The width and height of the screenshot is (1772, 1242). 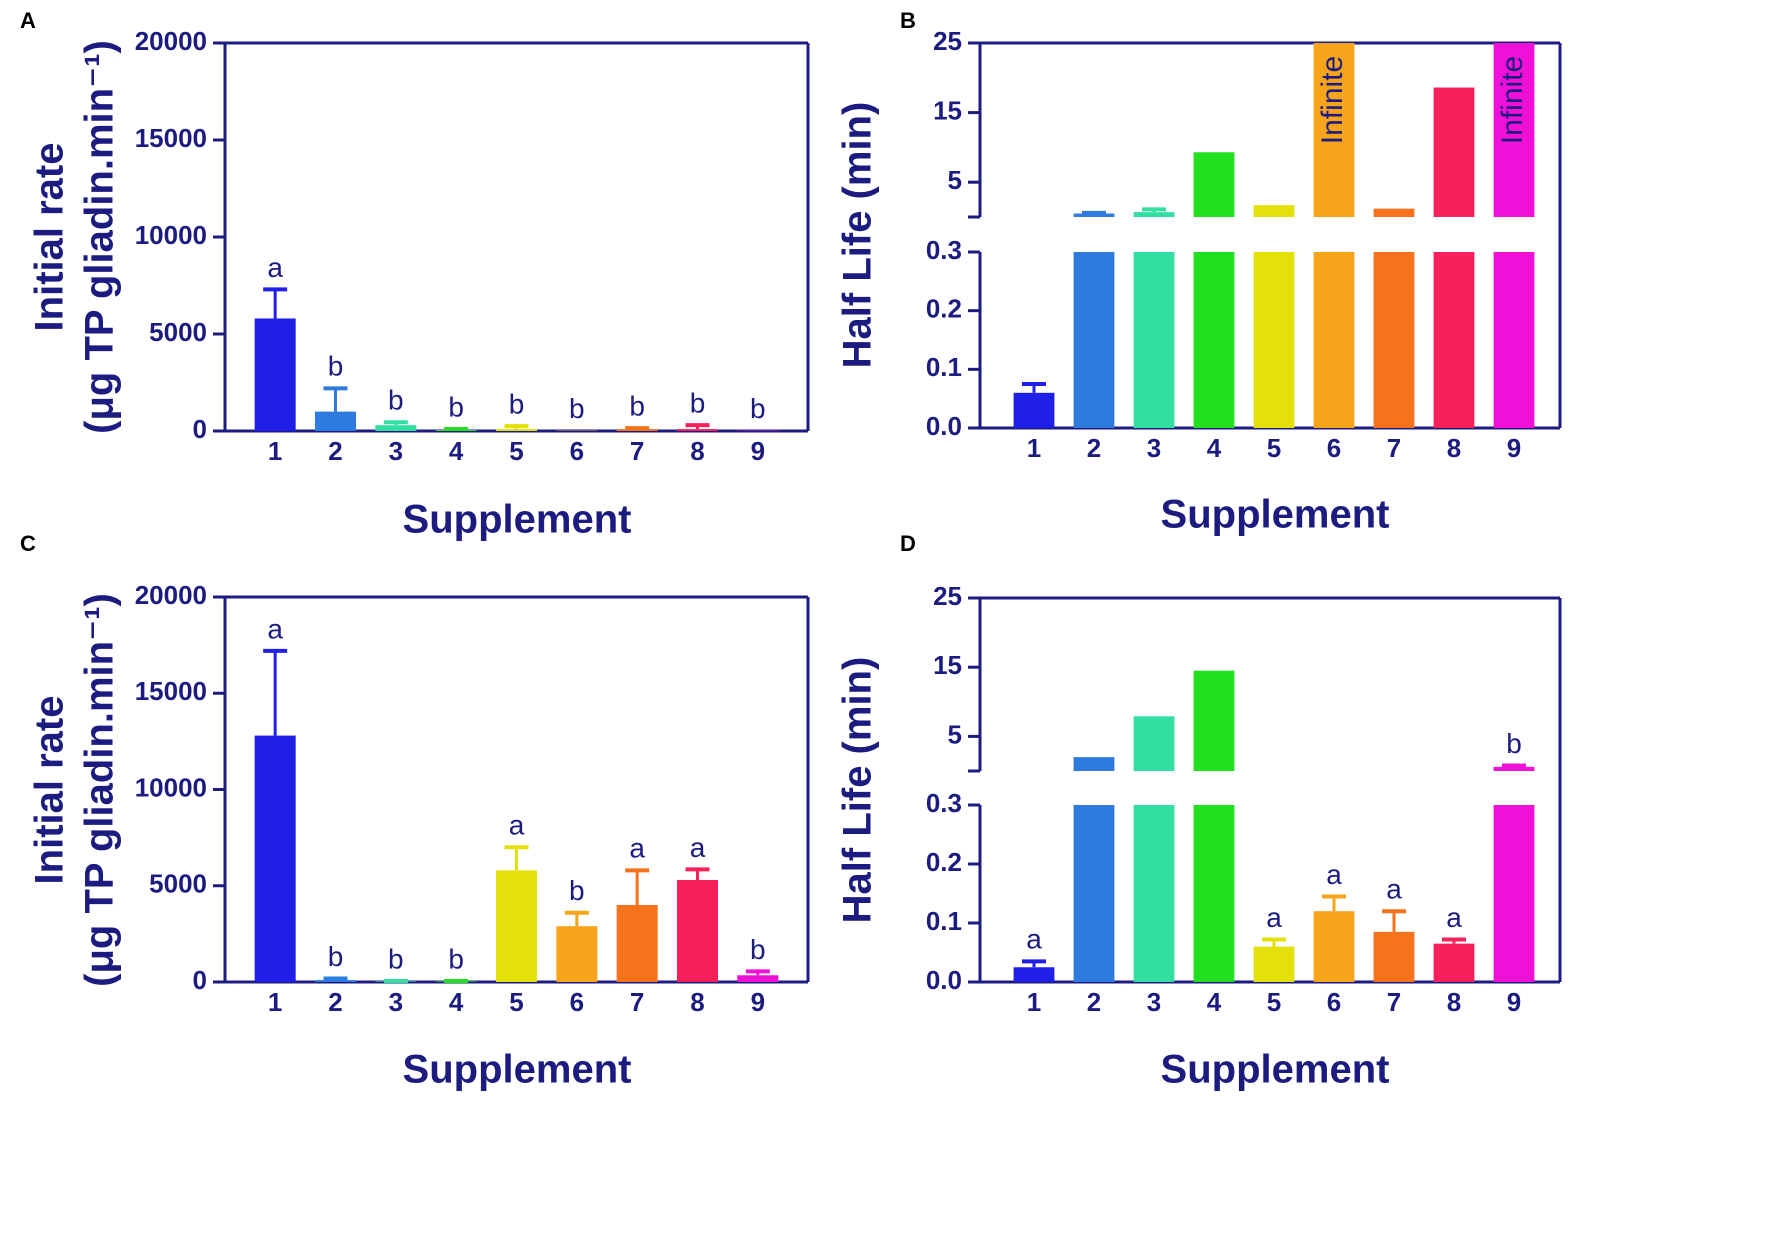 What do you see at coordinates (28, 20) in the screenshot?
I see `panel-label: A` at bounding box center [28, 20].